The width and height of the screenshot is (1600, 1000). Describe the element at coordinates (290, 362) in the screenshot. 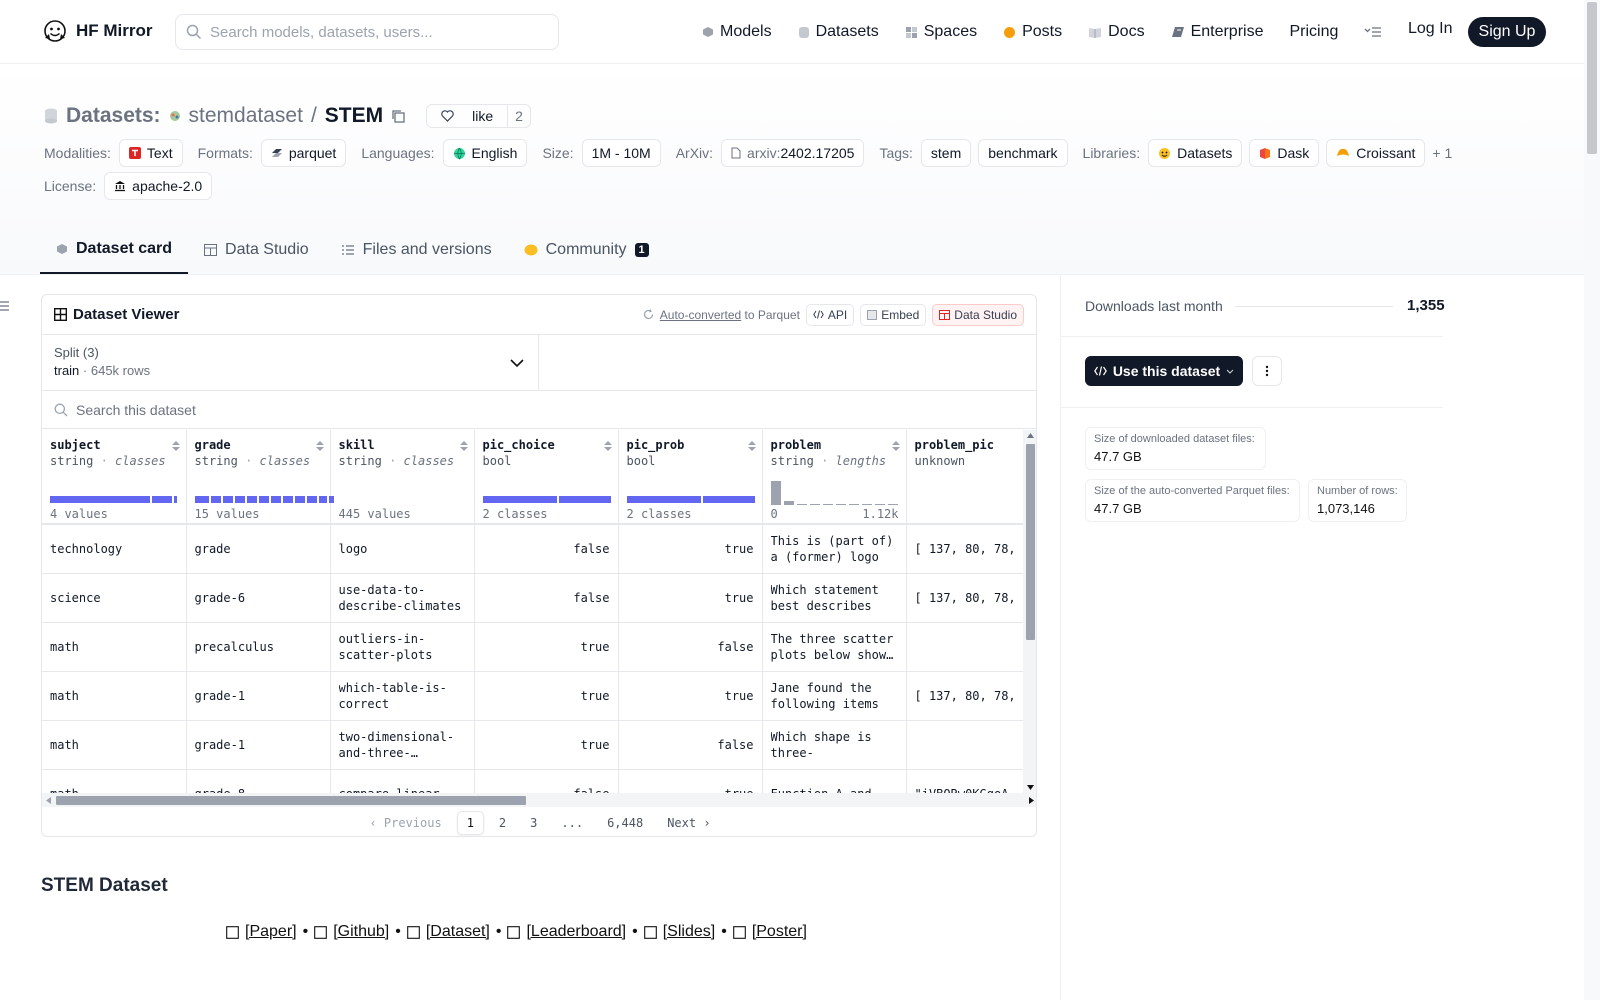

I see `split-selector: Split (3) train · 645k rows` at that location.